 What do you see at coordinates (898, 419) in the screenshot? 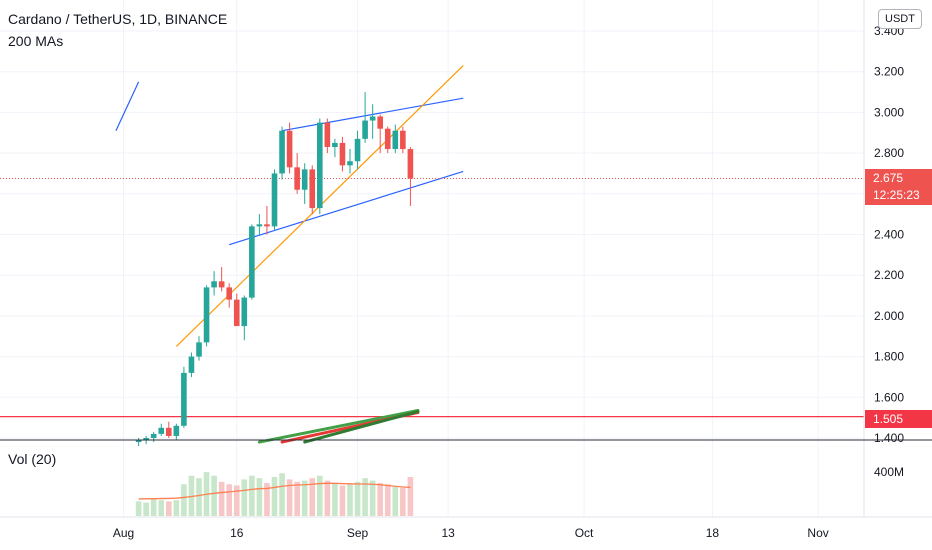
I see `horizontal-line-price-tag: 1.505` at bounding box center [898, 419].